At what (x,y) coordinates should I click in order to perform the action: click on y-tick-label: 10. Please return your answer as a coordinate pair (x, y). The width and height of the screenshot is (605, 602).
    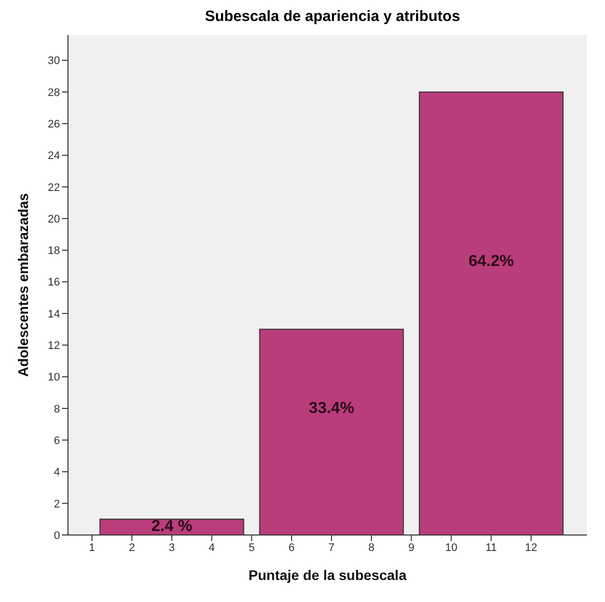
    Looking at the image, I should click on (54, 378).